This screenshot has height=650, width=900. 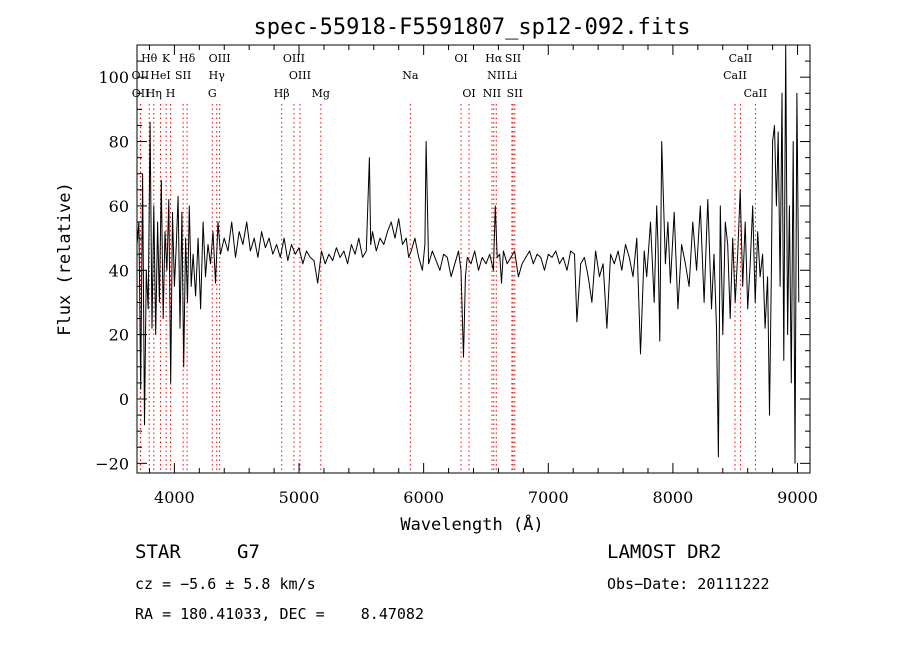 What do you see at coordinates (141, 75) in the screenshot?
I see `spectral-line-label-9: OII` at bounding box center [141, 75].